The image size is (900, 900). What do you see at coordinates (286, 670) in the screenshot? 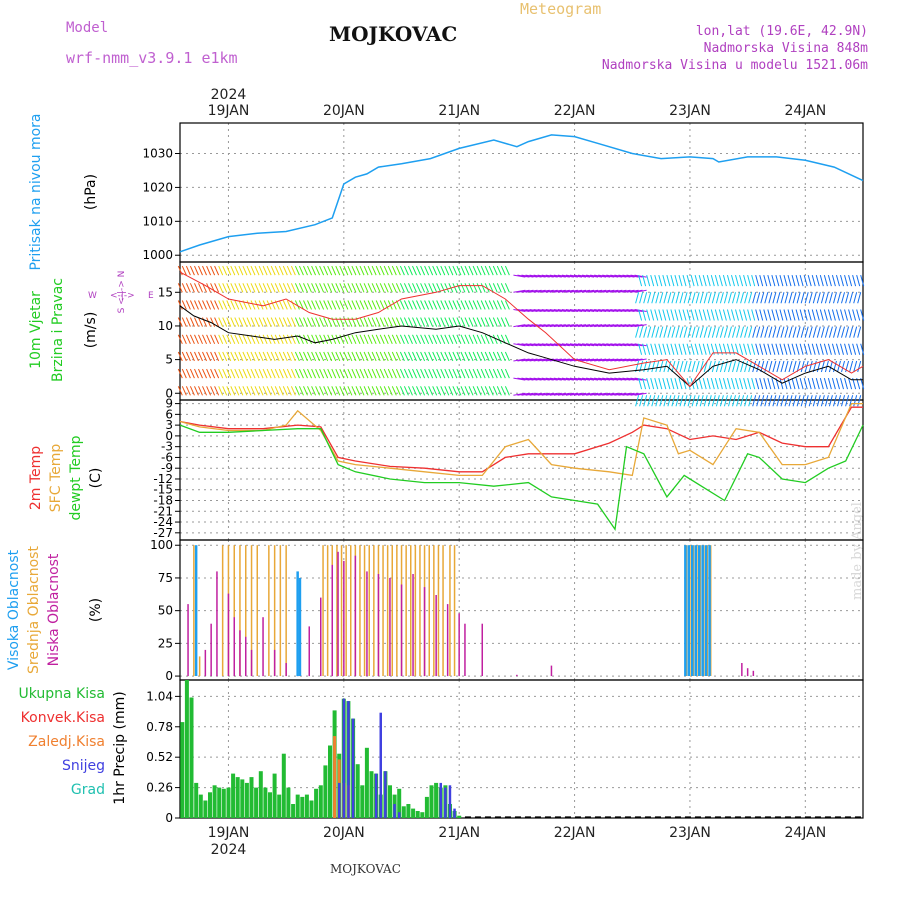
I see `low-cloud-bar` at bounding box center [286, 670].